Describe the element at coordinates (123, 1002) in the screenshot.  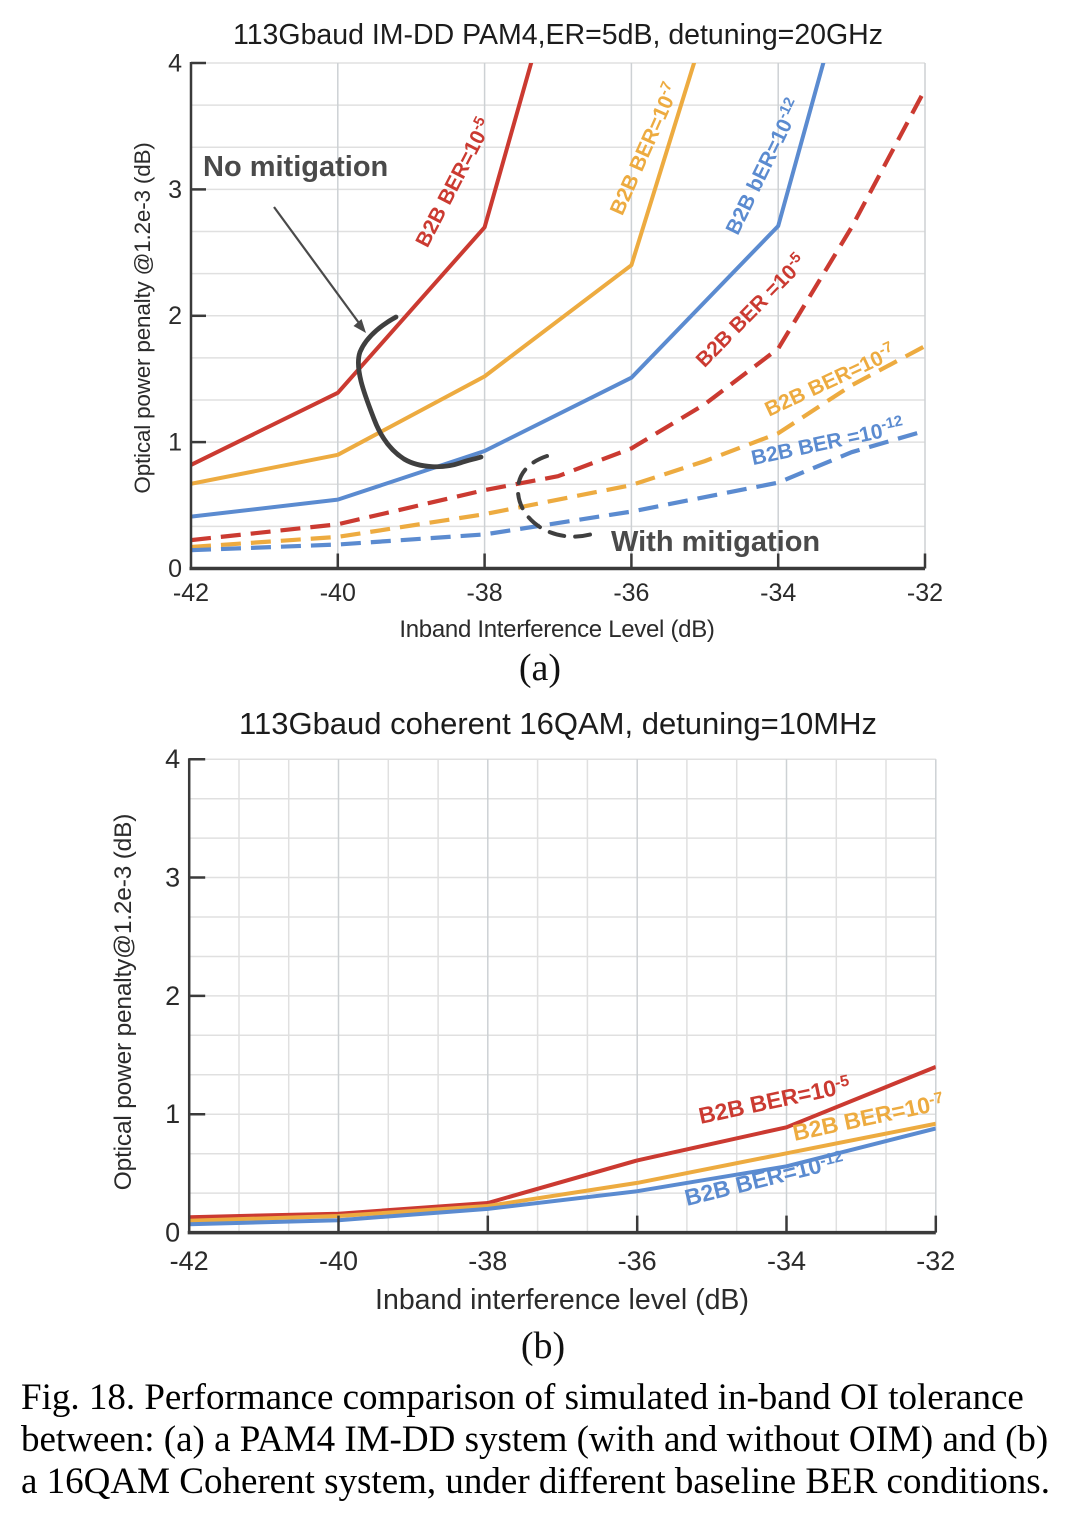
I see `svg-text:Optical power penalty@1.2e-3 (: Optical power penalty@1.2e-3 (dB)` at that location.